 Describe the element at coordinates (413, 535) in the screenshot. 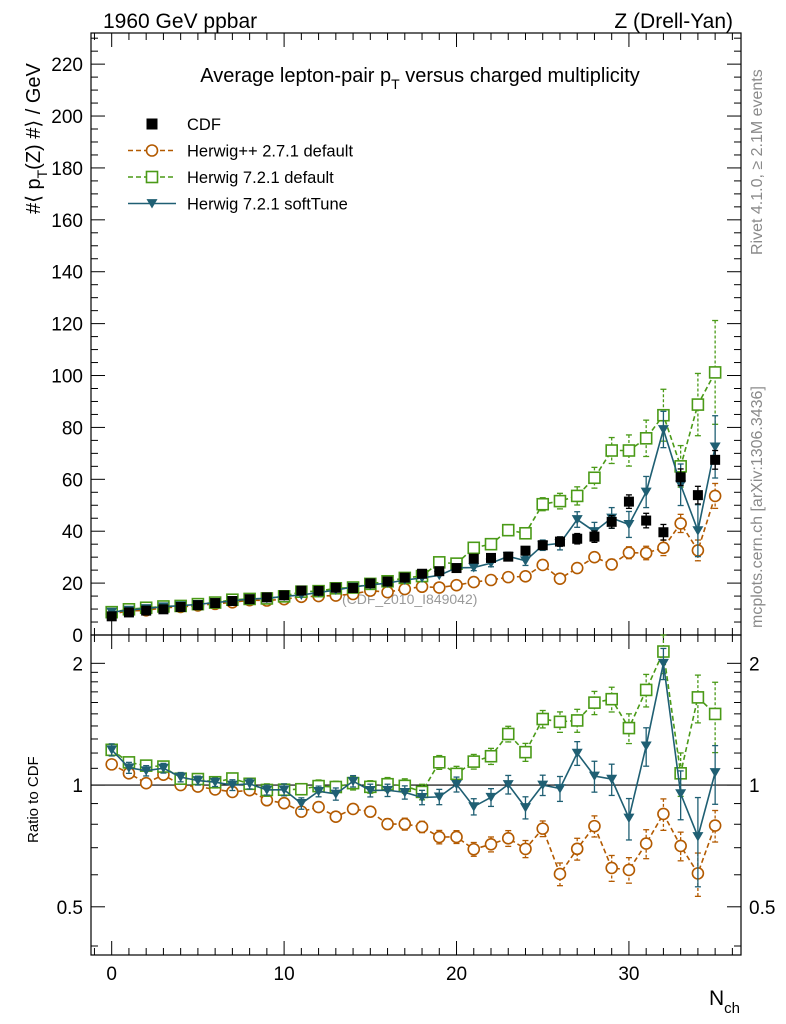

I see `series-cdf` at that location.